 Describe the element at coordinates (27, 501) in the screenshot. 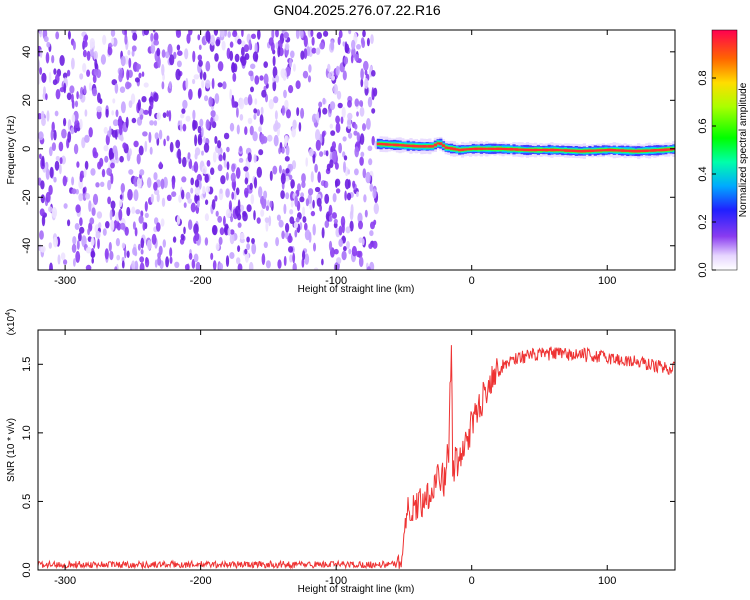

I see `y-tick-label: 0.5` at that location.